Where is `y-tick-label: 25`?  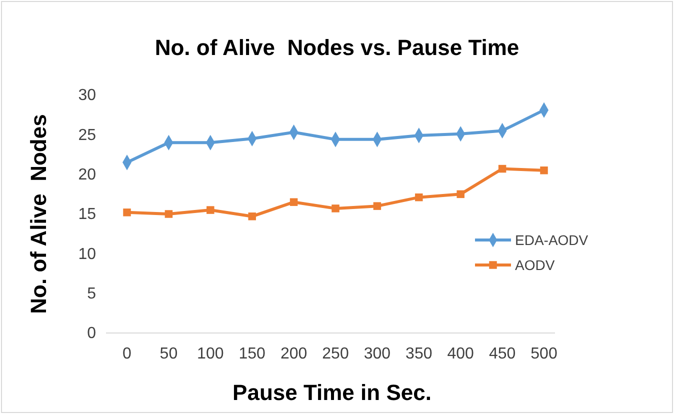 y-tick-label: 25 is located at coordinates (87, 135).